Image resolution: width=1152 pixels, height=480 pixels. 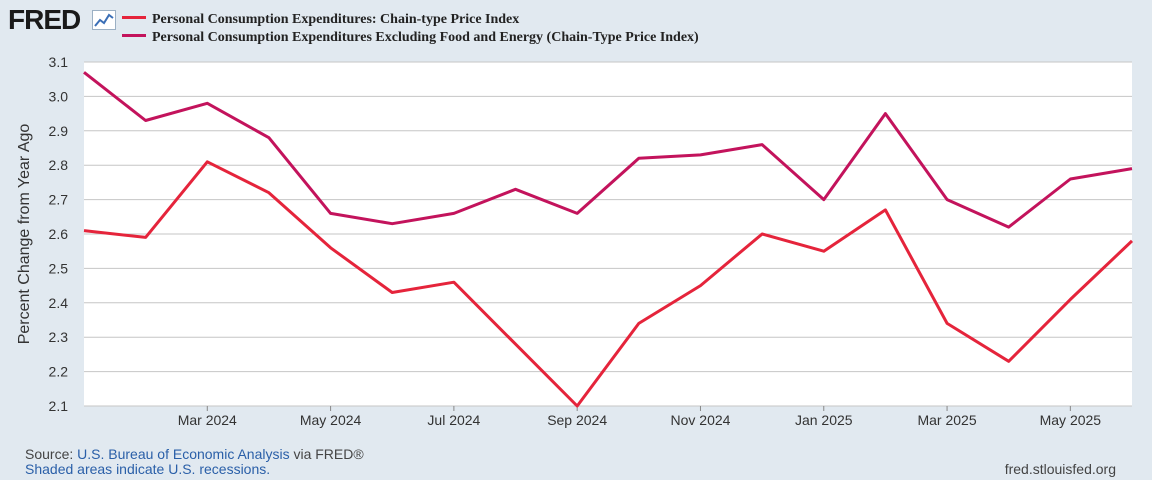 I want to click on legend-swatch-pce, so click(x=134, y=18).